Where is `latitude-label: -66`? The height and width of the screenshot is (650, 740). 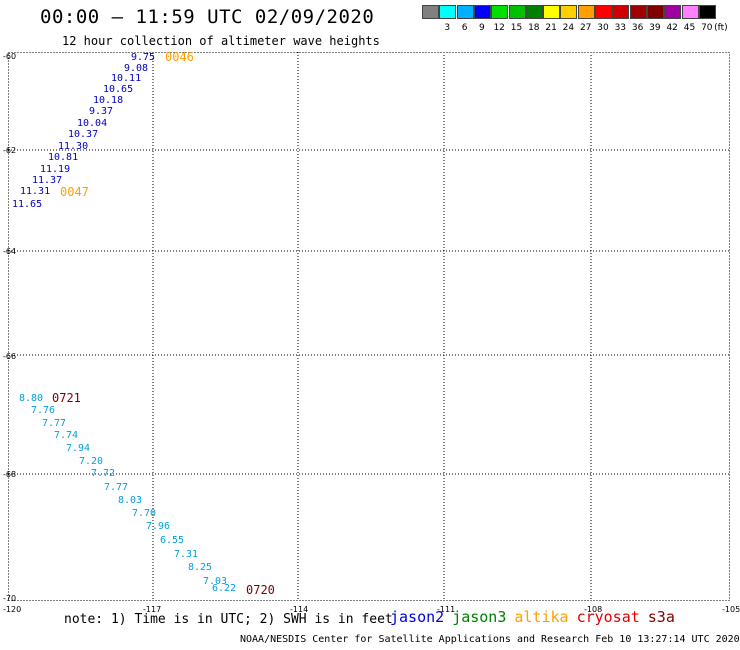 latitude-label: -66 is located at coordinates (10, 356).